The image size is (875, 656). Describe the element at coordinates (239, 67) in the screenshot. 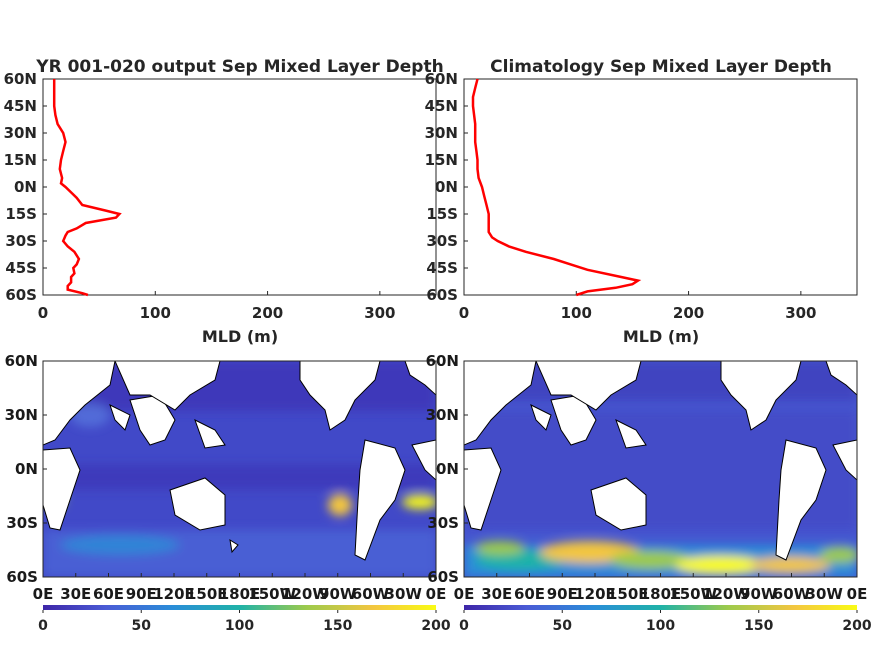

I see `chart-title: YR 001-020 output Sep Mixed Layer Depth` at that location.